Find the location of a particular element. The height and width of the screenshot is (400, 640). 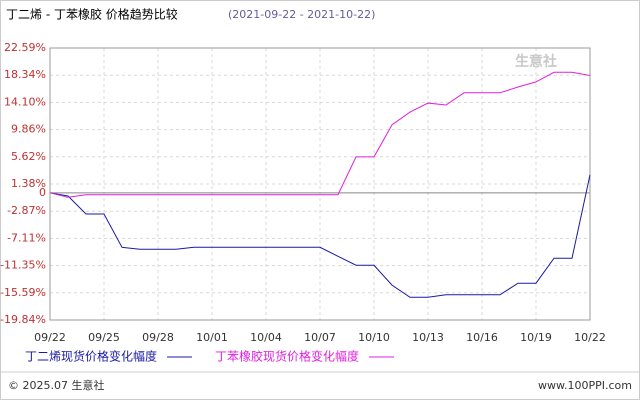

legend-label: 丁二烯现货价格变化幅度 is located at coordinates (91, 356).